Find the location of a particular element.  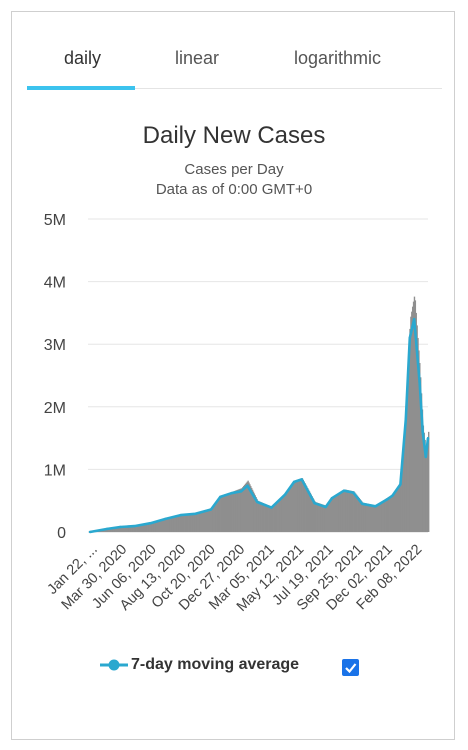

legend-line-marker-icon is located at coordinates (114, 665).